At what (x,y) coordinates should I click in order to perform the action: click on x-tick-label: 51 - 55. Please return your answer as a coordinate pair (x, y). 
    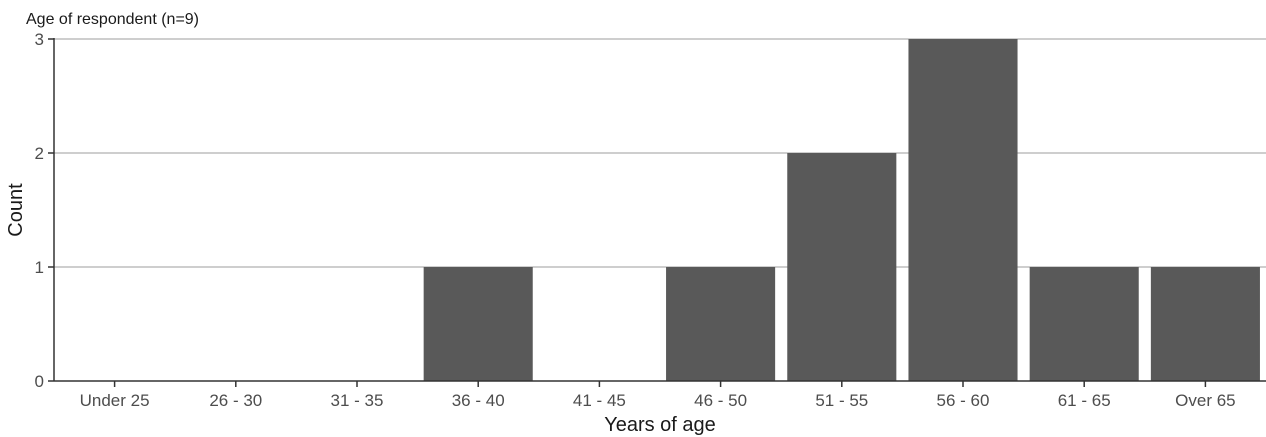
    Looking at the image, I should click on (841, 400).